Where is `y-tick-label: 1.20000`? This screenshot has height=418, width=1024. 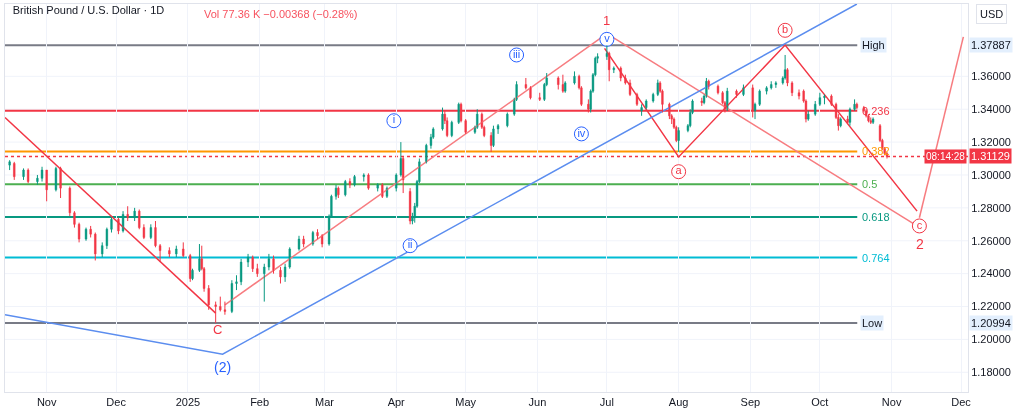
y-tick-label: 1.20000 is located at coordinates (991, 339).